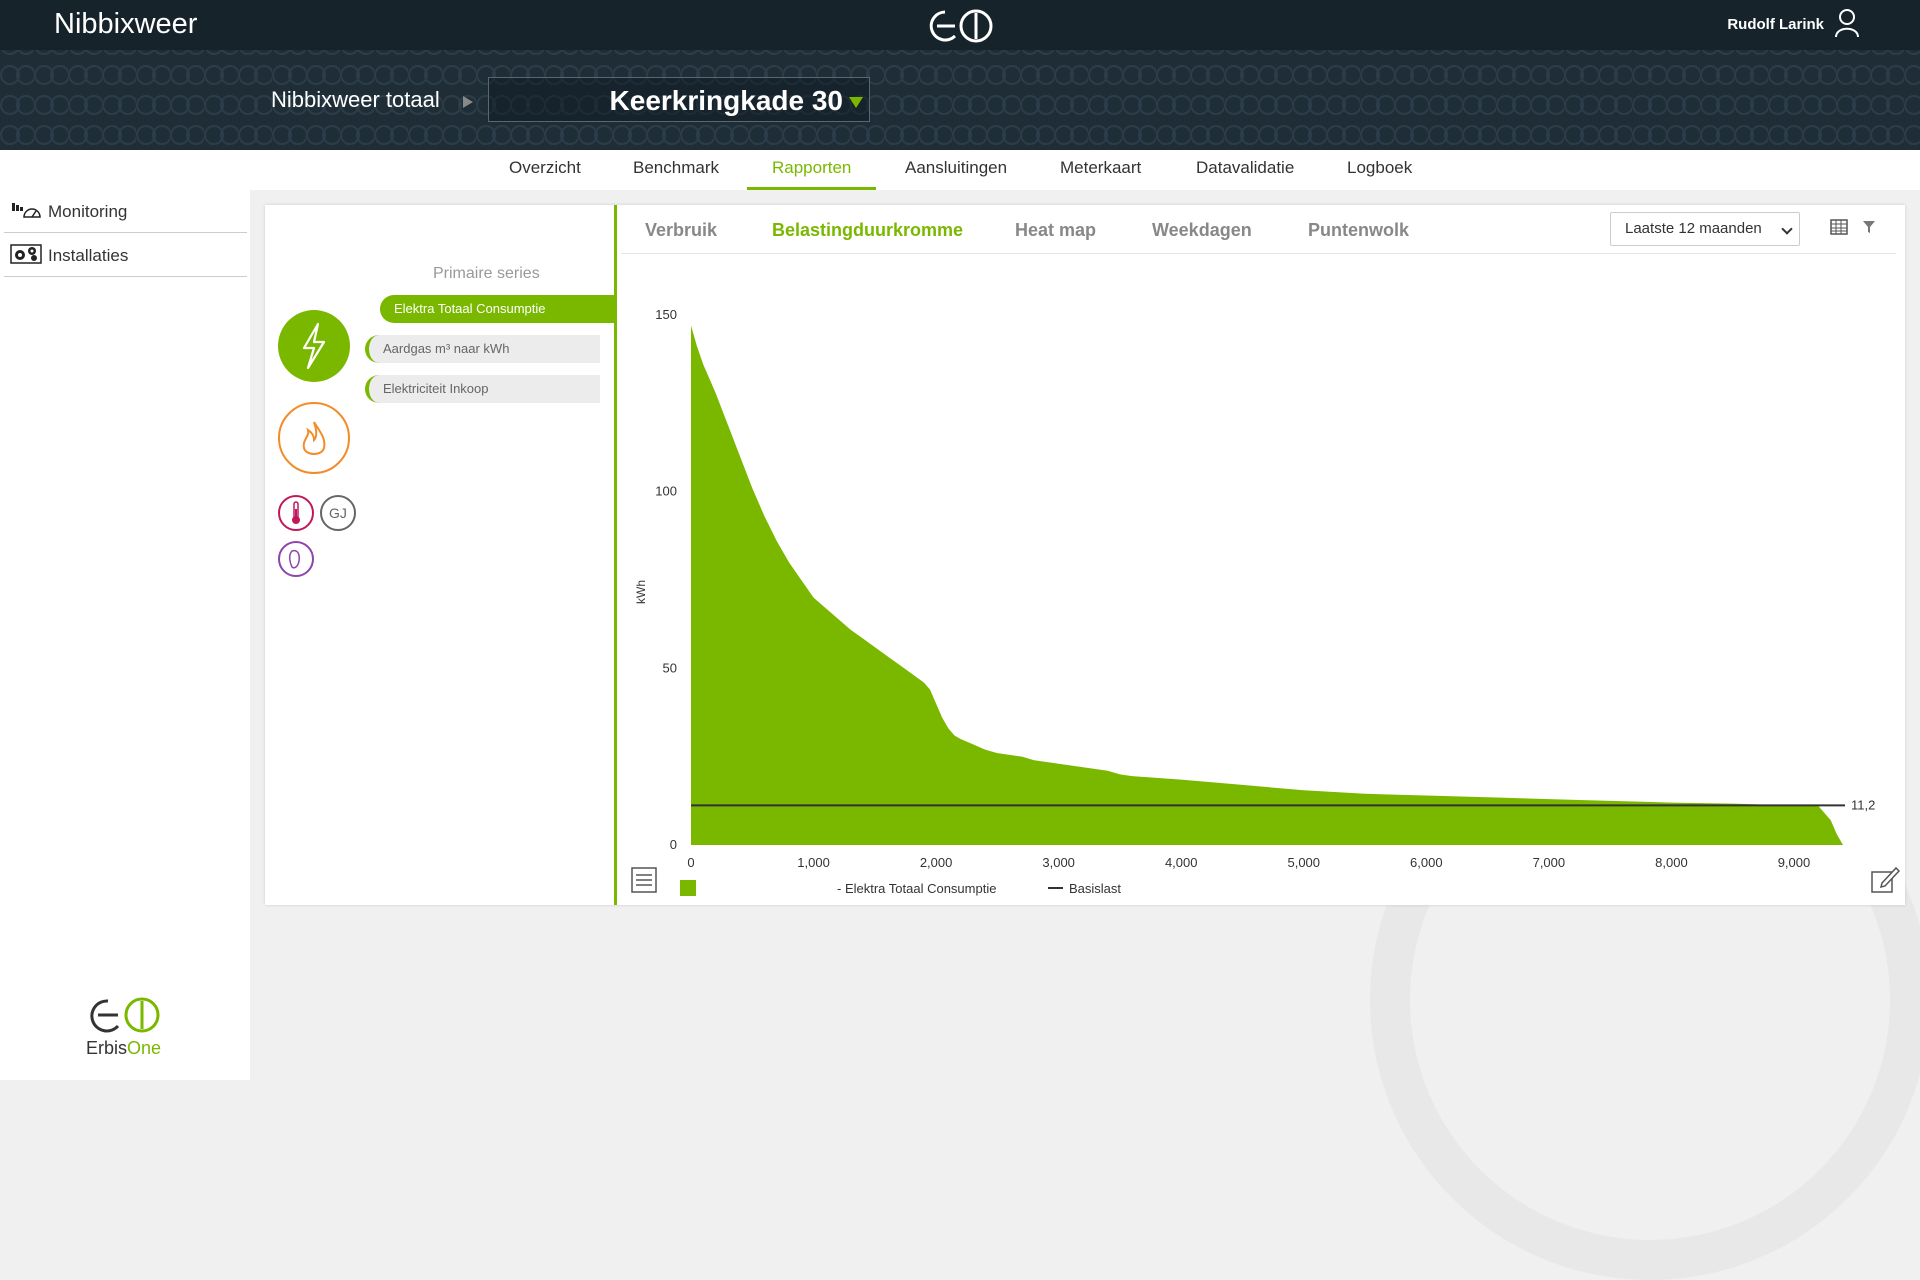 The height and width of the screenshot is (1280, 1920). I want to click on tab-datavalidatie: Datavalidatie, so click(1245, 167).